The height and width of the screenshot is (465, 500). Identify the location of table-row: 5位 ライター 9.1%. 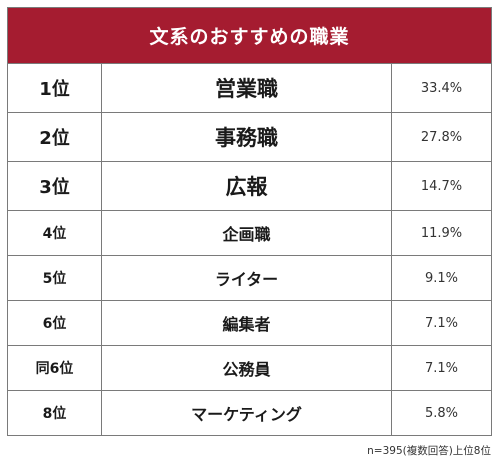
(250, 278).